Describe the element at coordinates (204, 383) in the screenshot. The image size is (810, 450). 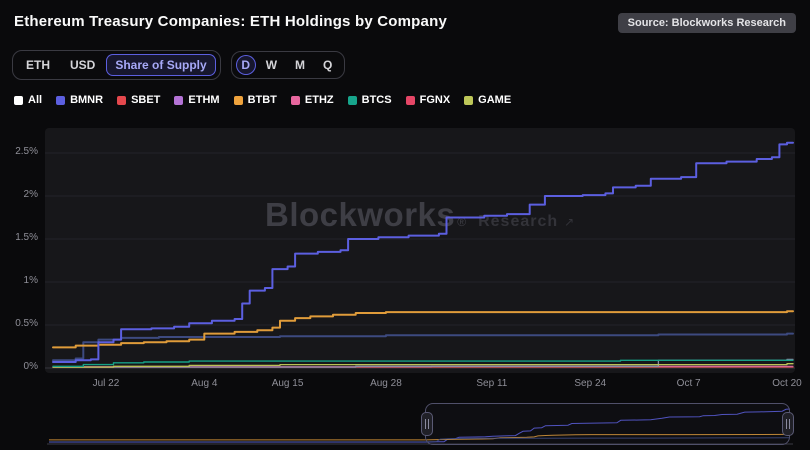
I see `x-tick-label: Aug 4` at that location.